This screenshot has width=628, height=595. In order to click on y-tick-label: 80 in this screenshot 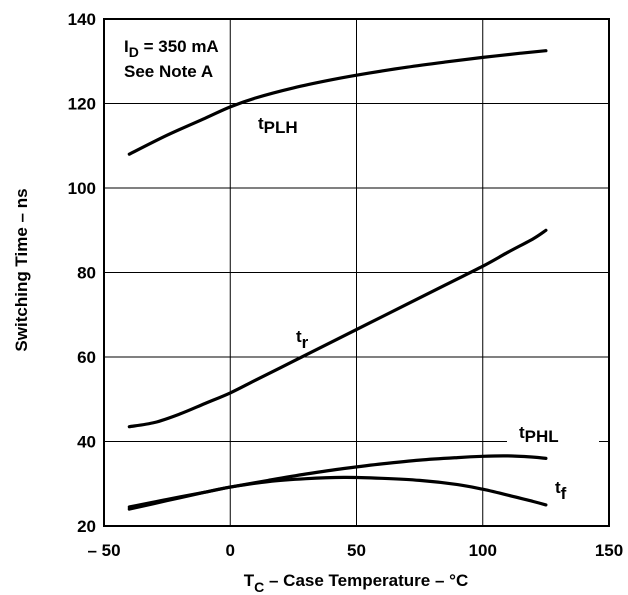, I will do `click(86, 273)`.